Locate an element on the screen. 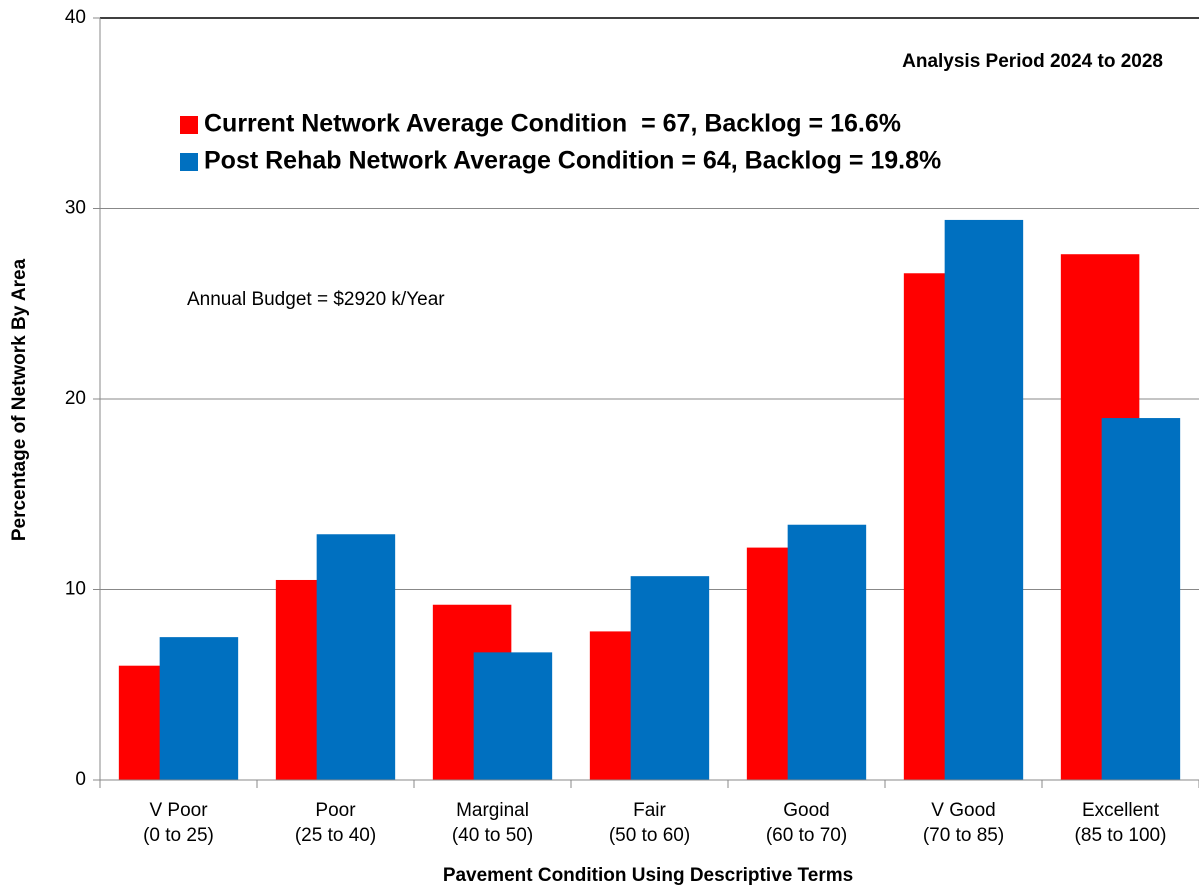  x-tick-label: Poor is located at coordinates (335, 810).